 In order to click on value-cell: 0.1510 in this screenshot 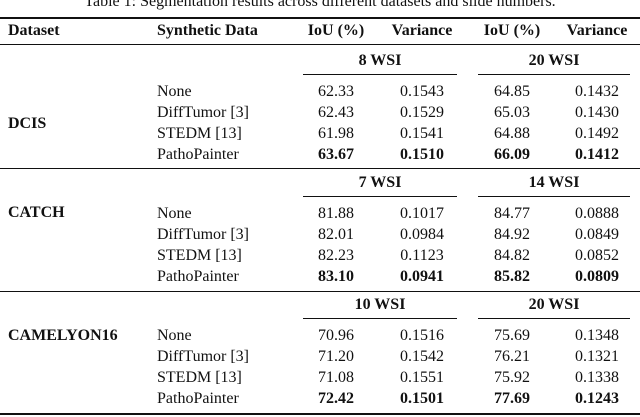, I will do `click(422, 154)`.